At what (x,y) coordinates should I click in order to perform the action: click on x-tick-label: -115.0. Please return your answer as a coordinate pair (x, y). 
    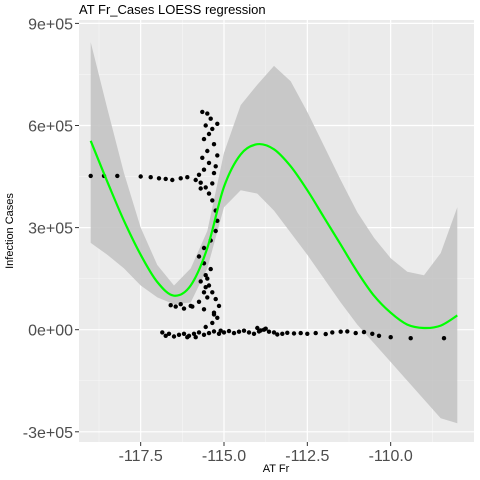
    Looking at the image, I should click on (224, 456).